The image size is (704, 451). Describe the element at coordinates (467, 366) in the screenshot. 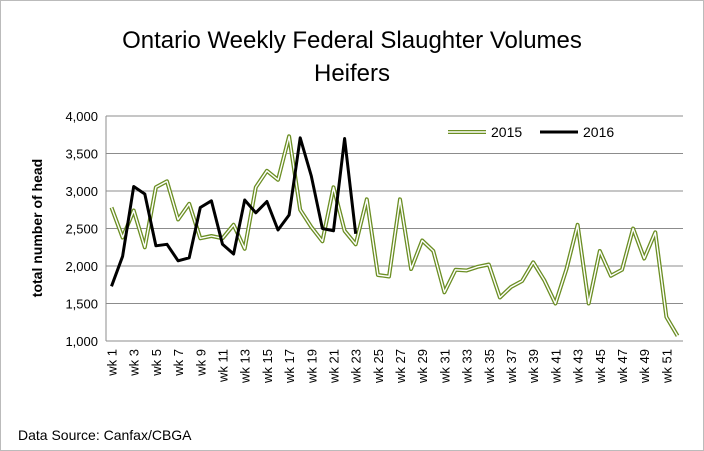

I see `x-tick-label: wk 33` at that location.